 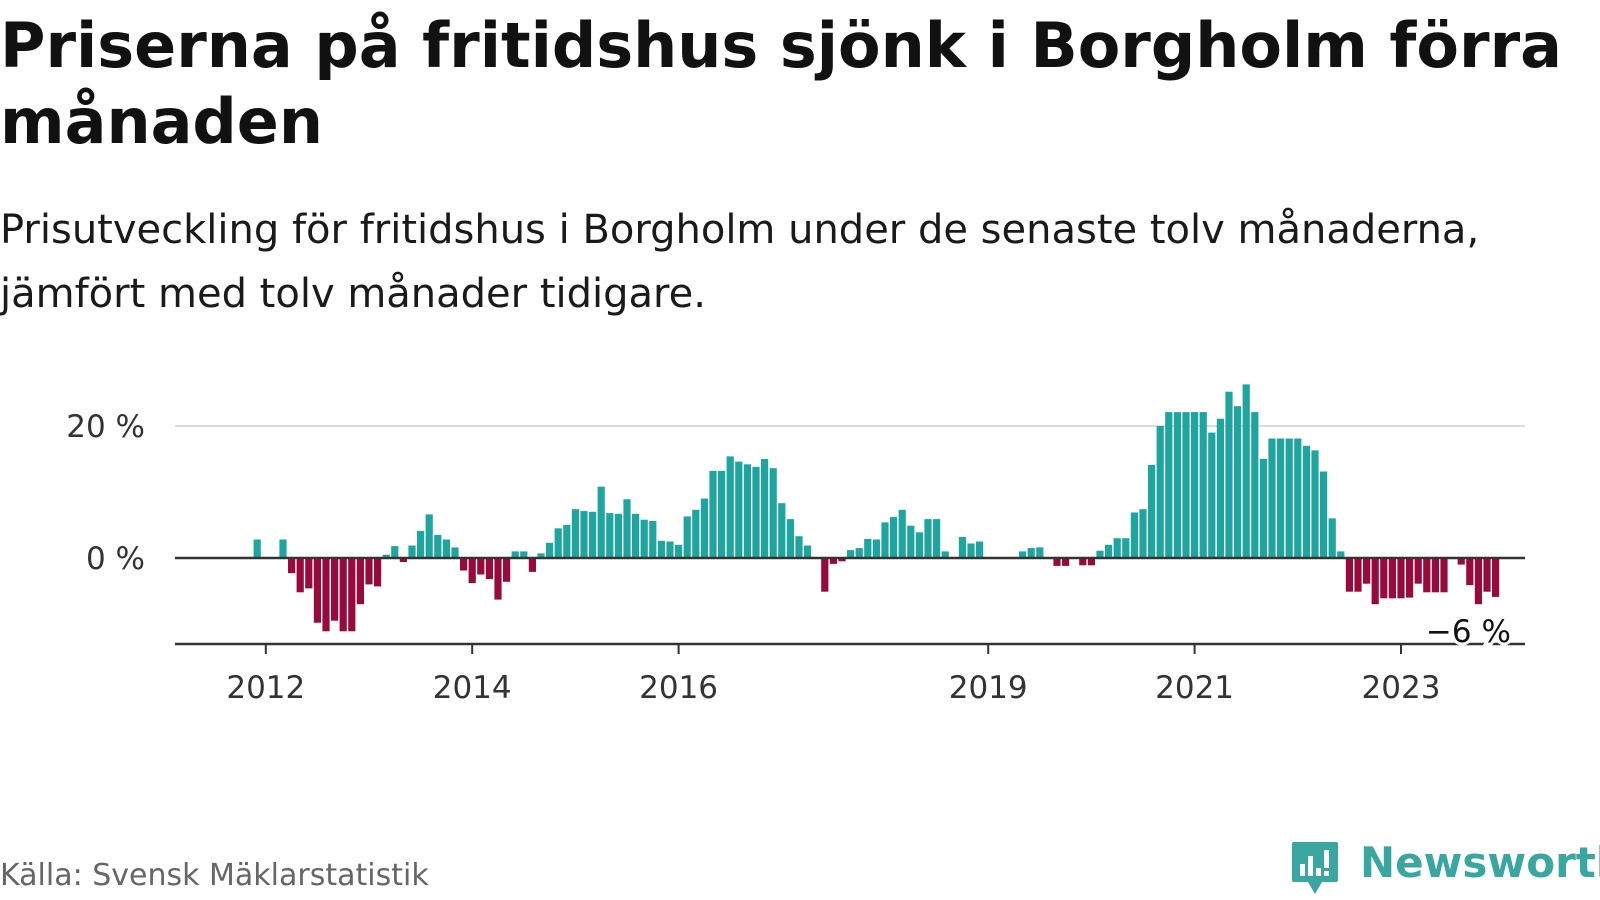 What do you see at coordinates (1480, 862) in the screenshot?
I see `brand-name: Newsworthy` at bounding box center [1480, 862].